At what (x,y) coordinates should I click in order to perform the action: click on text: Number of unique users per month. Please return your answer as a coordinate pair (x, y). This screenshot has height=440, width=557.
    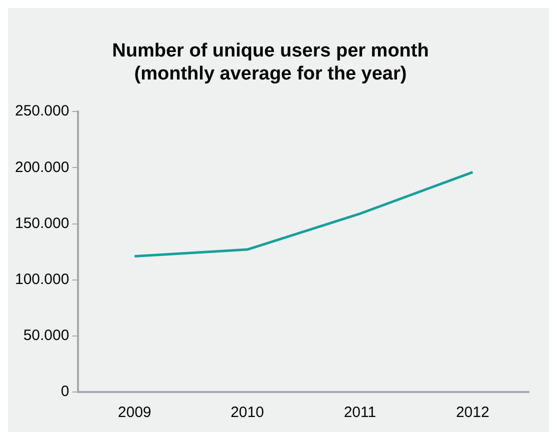
    Looking at the image, I should click on (270, 51).